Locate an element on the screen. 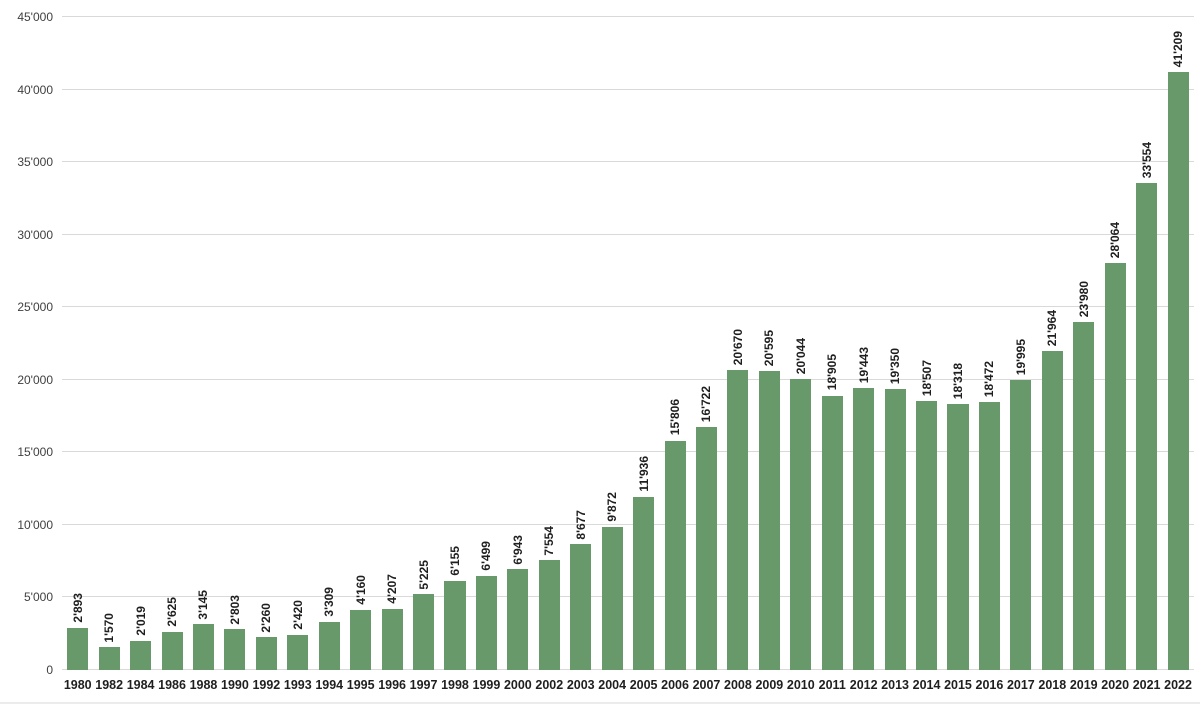 The image size is (1200, 704). x-axis-tick-label: 1997 is located at coordinates (423, 685).